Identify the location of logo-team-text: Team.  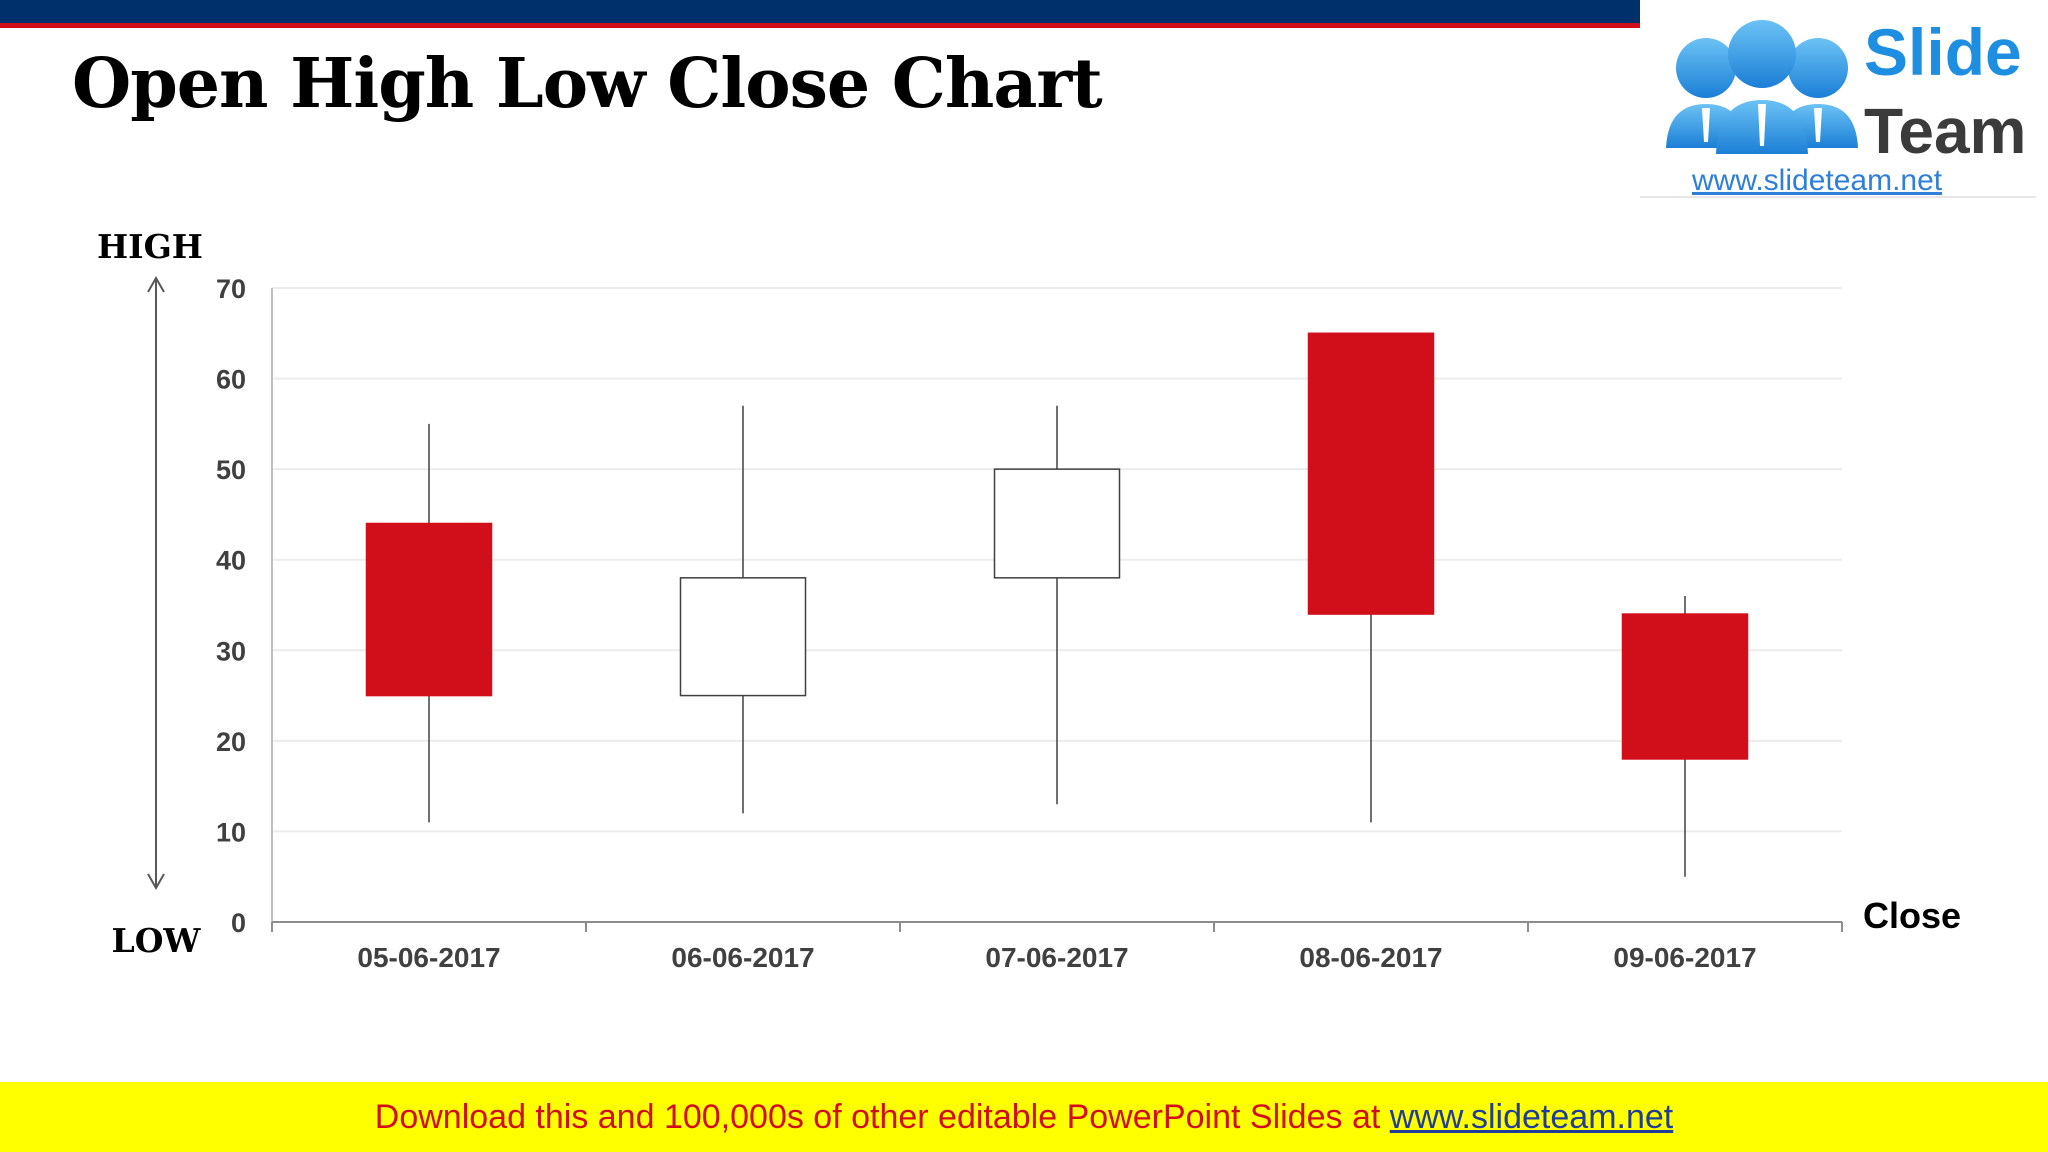
(1945, 131).